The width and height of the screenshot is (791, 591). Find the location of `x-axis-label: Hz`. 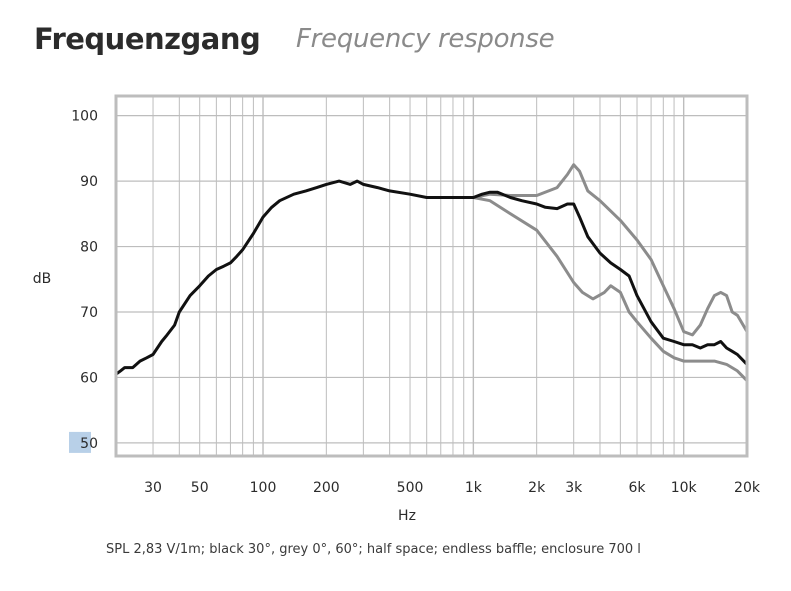

x-axis-label: Hz is located at coordinates (407, 516).